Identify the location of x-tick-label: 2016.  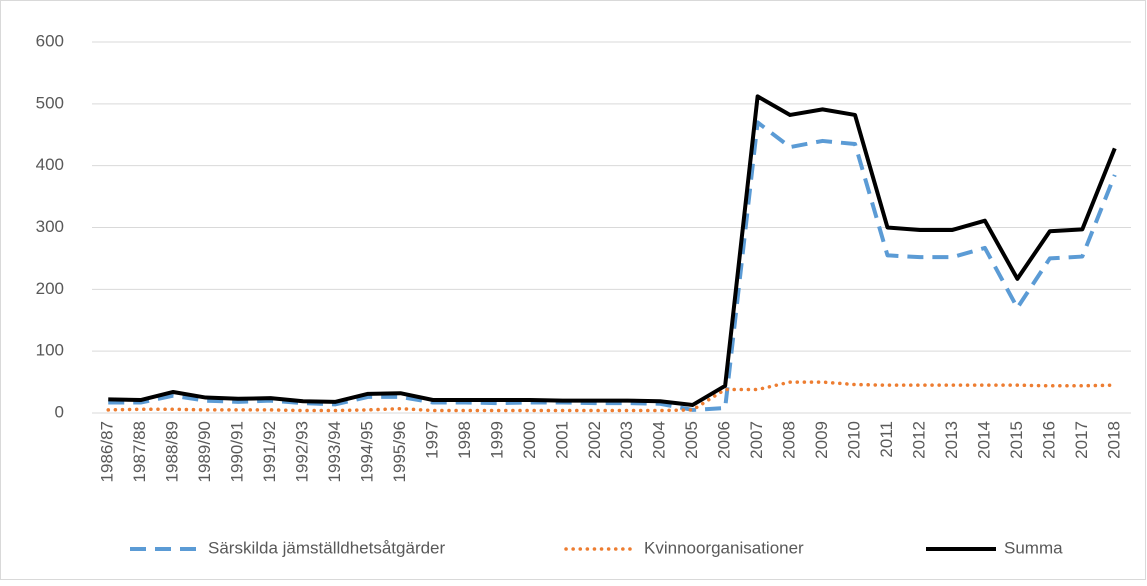
(1048, 440).